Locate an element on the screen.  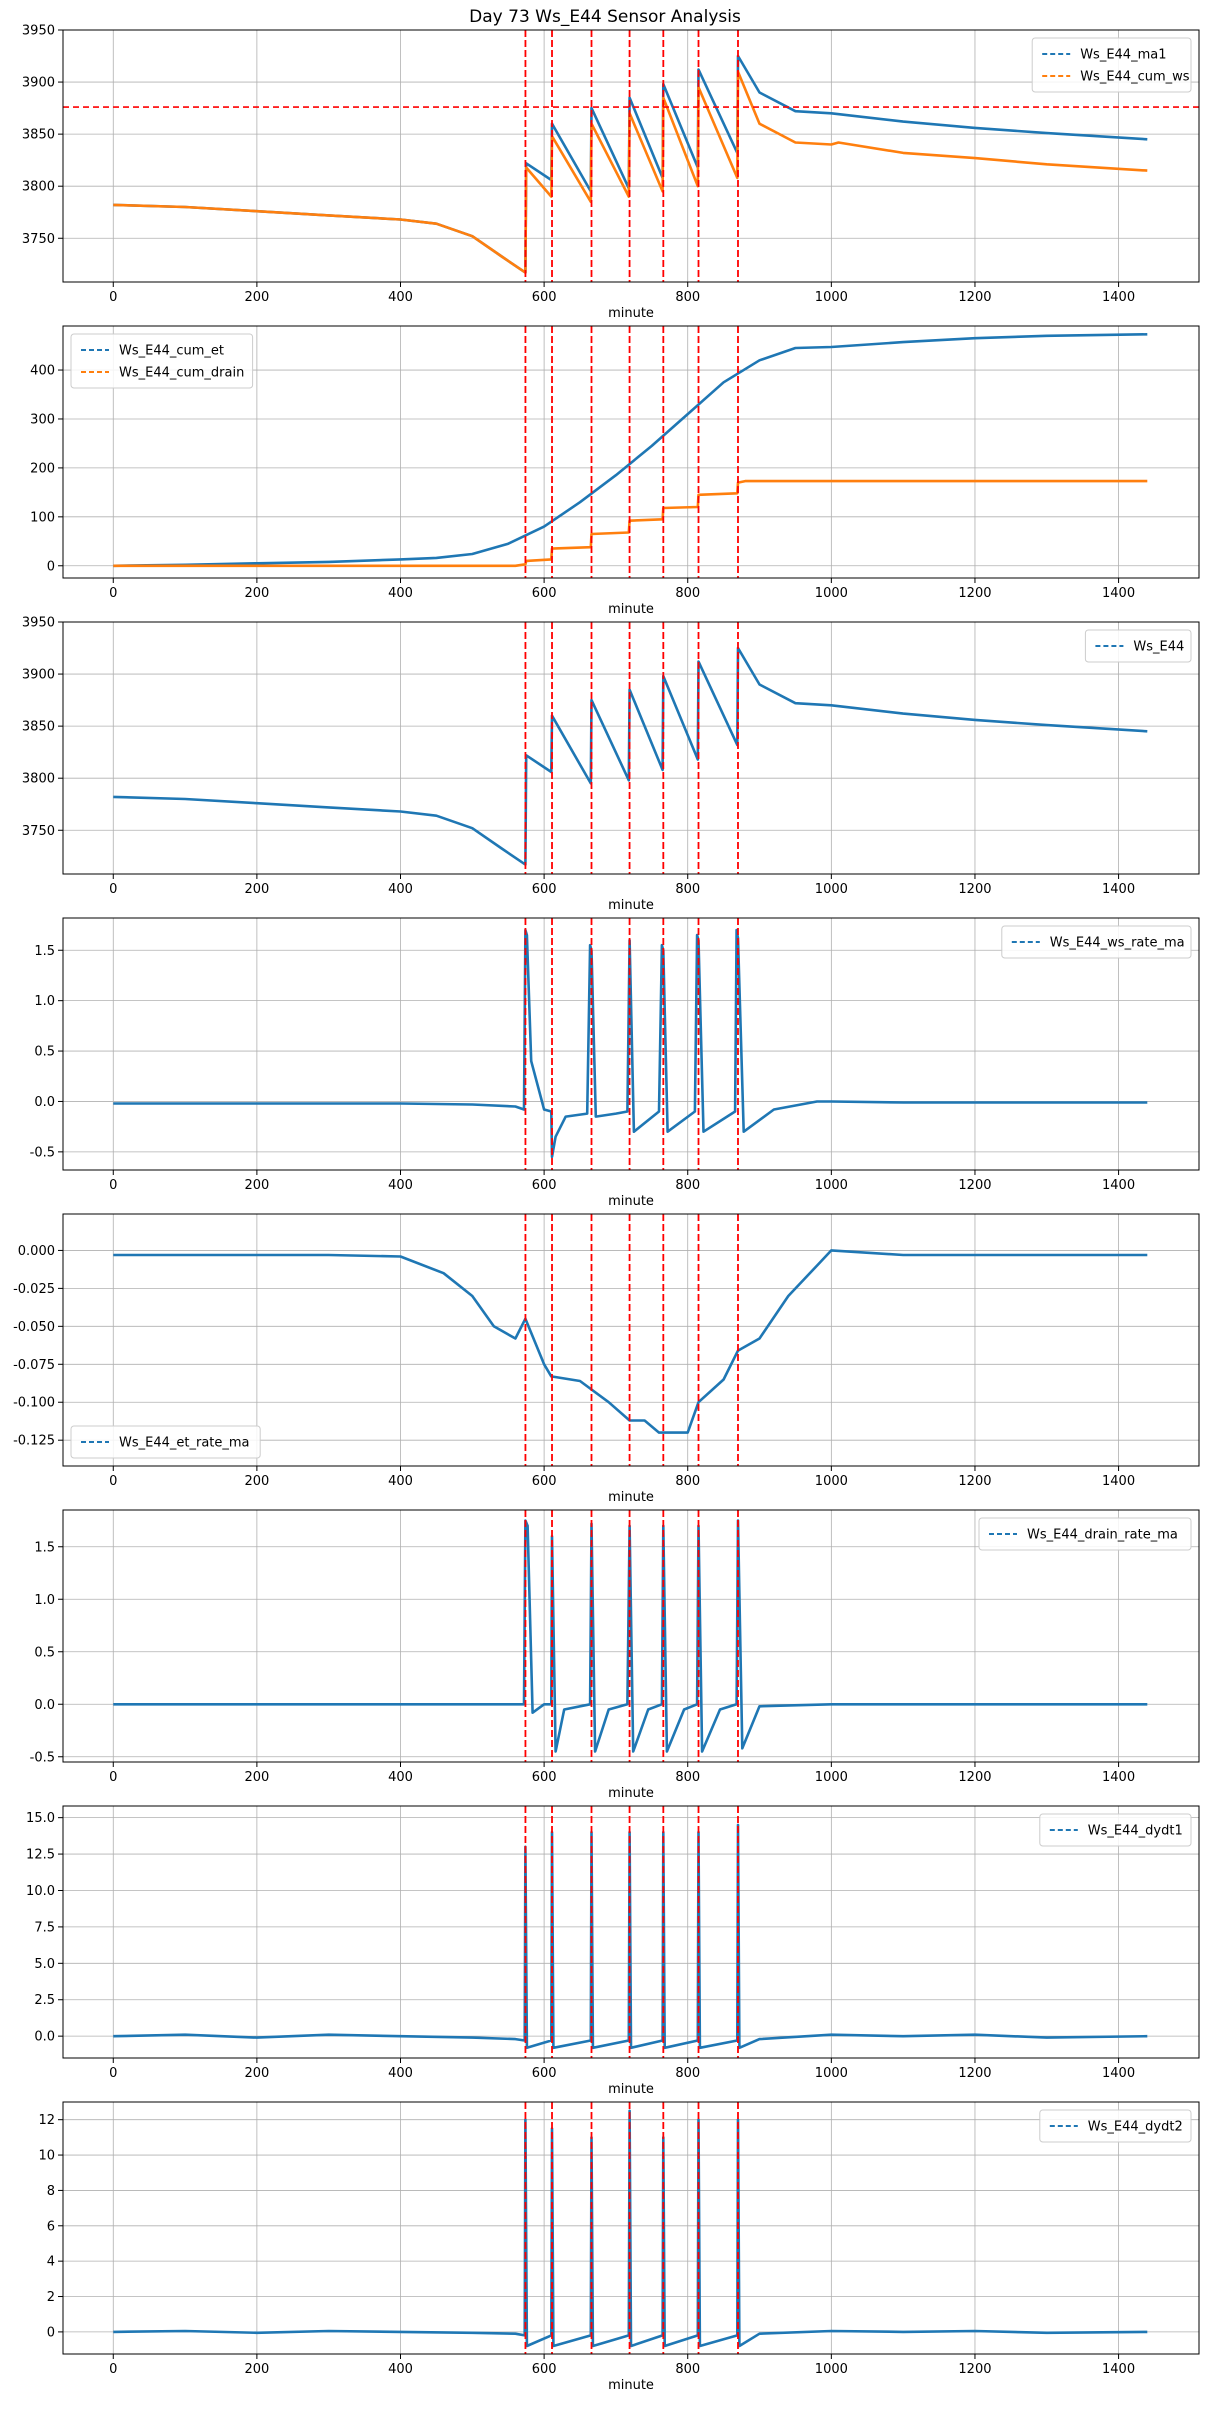
y-tick-label: 0 is located at coordinates (51, 566).